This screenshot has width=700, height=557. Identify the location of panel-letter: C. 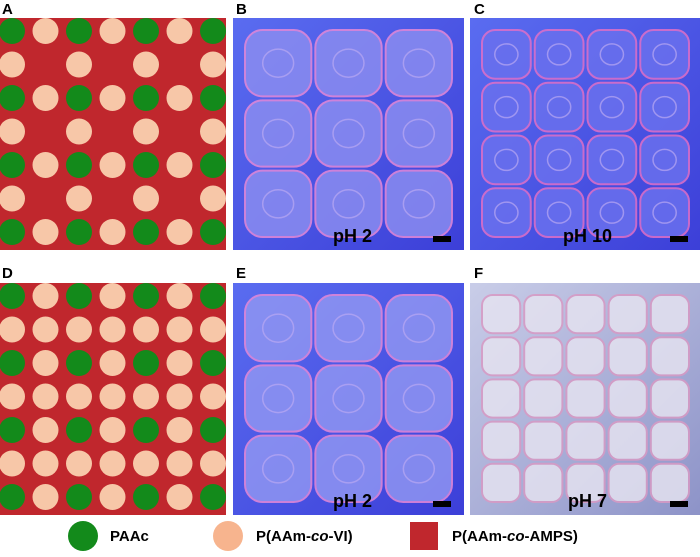
(479, 9).